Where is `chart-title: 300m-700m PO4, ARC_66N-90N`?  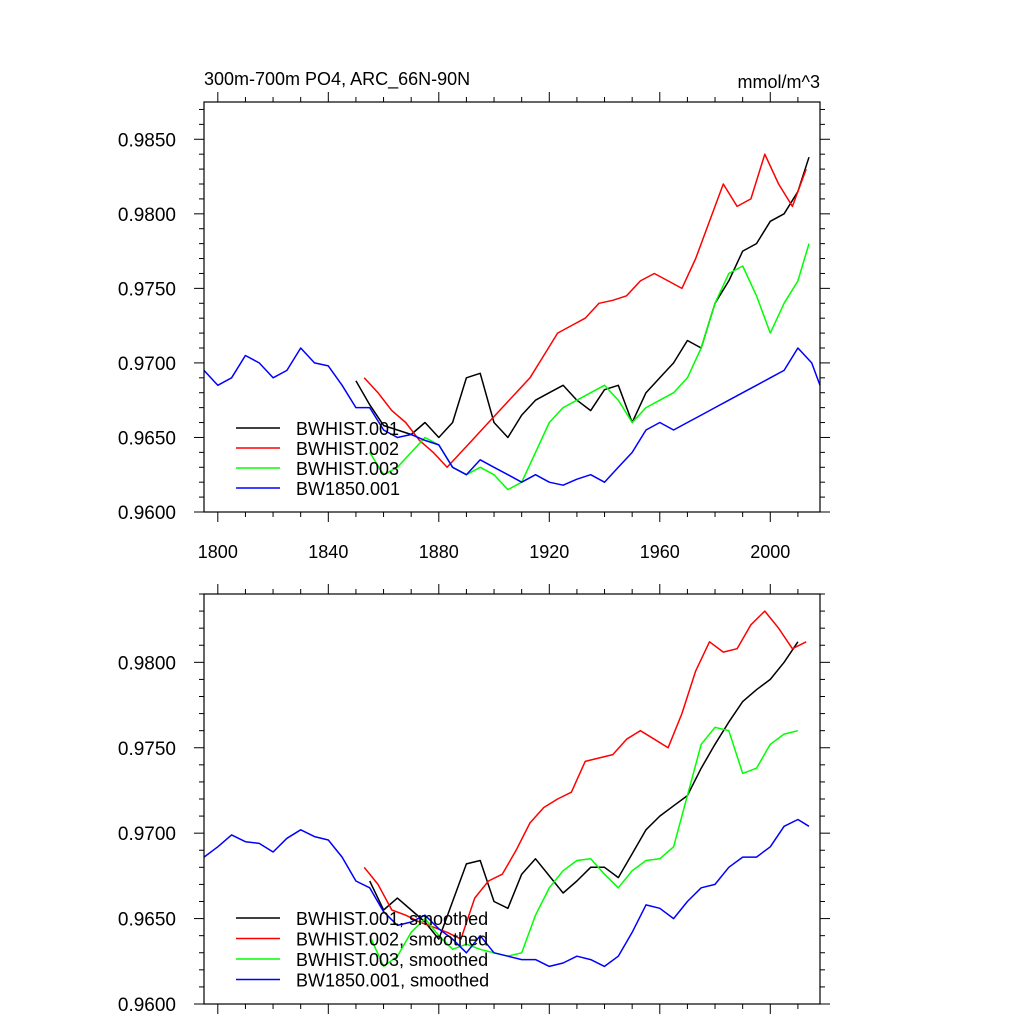 chart-title: 300m-700m PO4, ARC_66N-90N is located at coordinates (337, 79).